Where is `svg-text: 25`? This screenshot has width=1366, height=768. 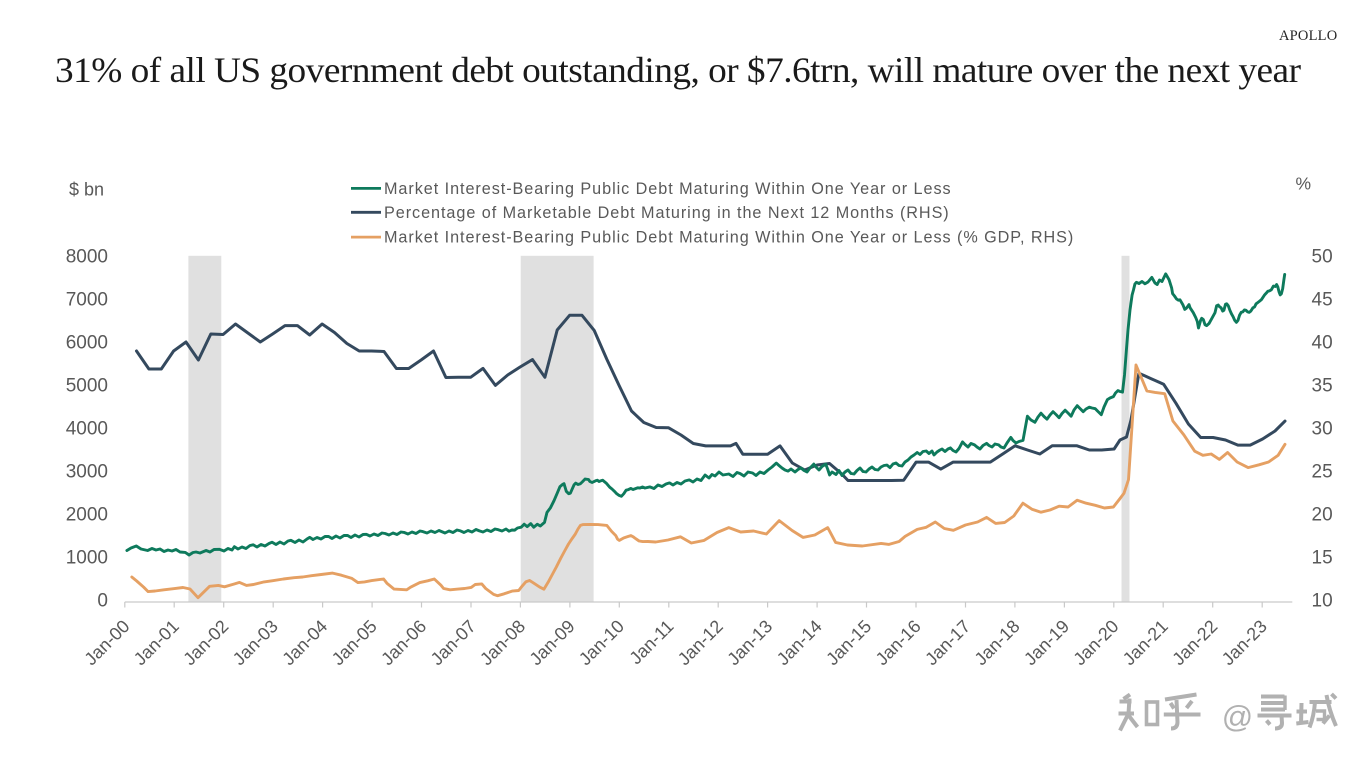 svg-text: 25 is located at coordinates (1322, 472).